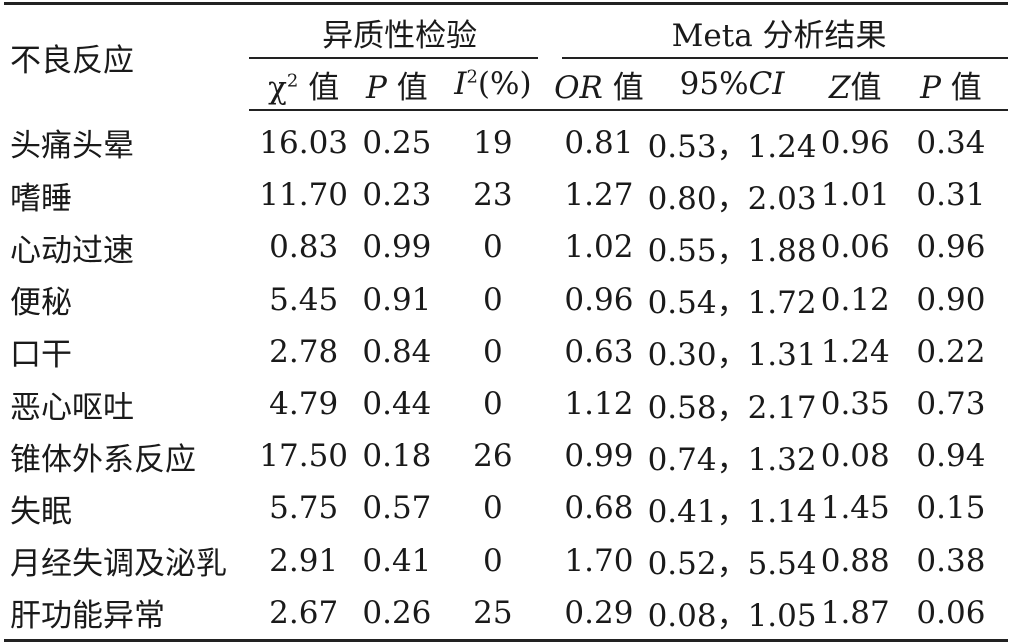 The height and width of the screenshot is (642, 1015). Describe the element at coordinates (304, 85) in the screenshot. I see `col-chi2-header: χ2 值` at that location.